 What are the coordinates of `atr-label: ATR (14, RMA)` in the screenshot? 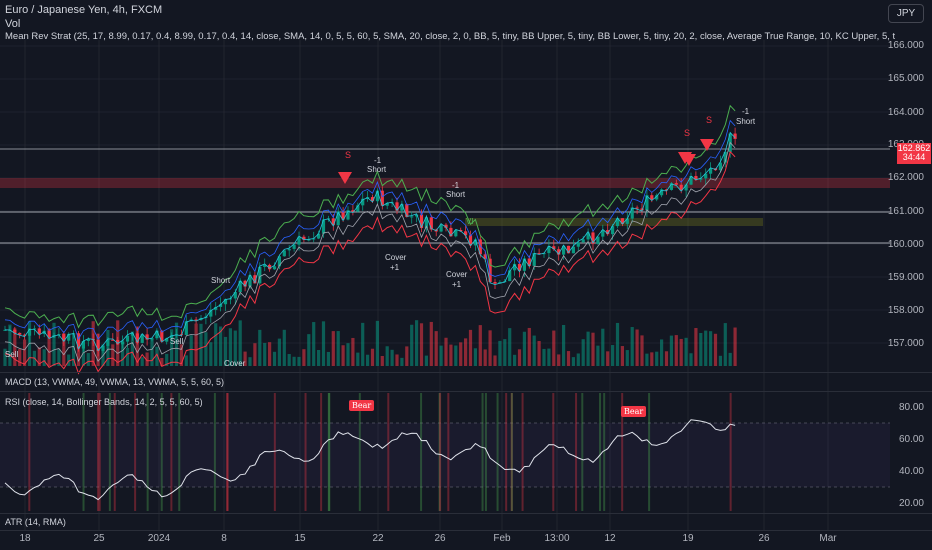 It's located at (35, 522).